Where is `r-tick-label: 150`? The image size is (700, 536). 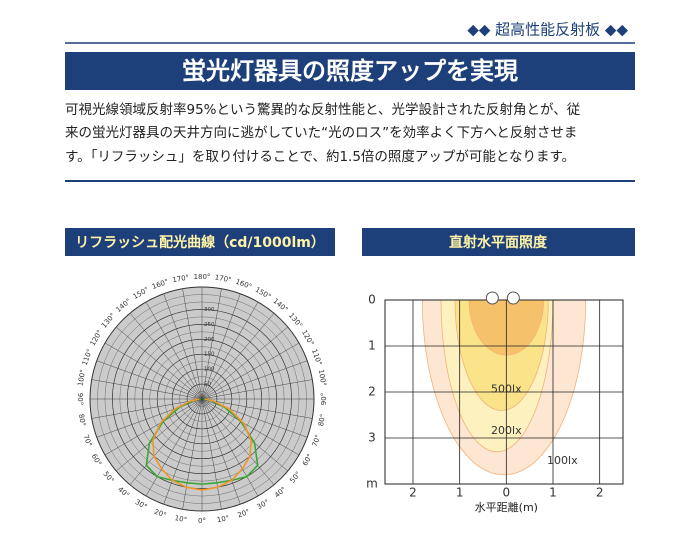 r-tick-label: 150 is located at coordinates (209, 355).